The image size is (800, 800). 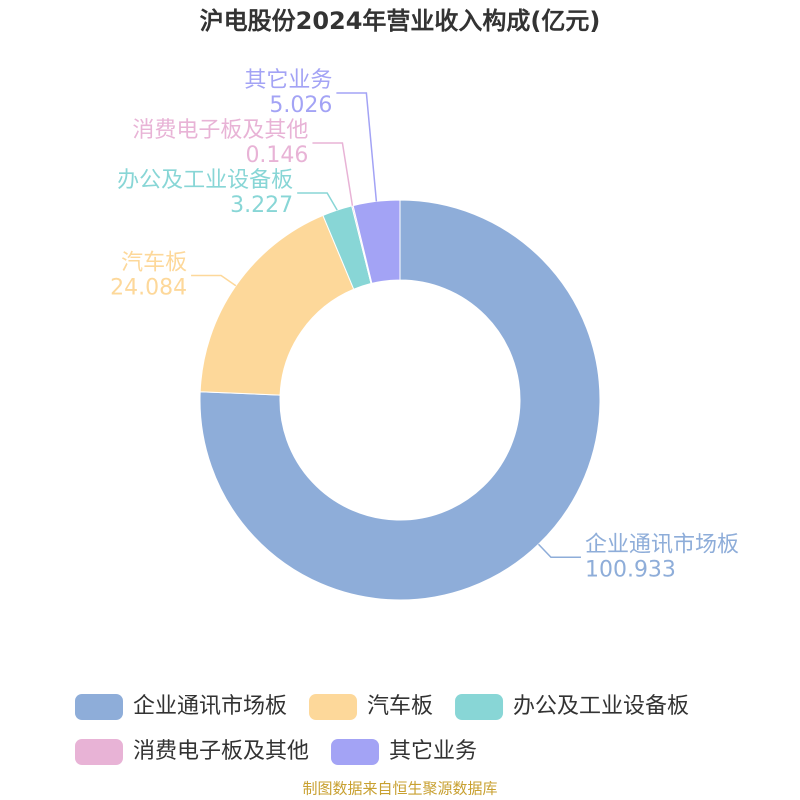 I want to click on legend-label: 消费电子板及其他, so click(x=221, y=751).